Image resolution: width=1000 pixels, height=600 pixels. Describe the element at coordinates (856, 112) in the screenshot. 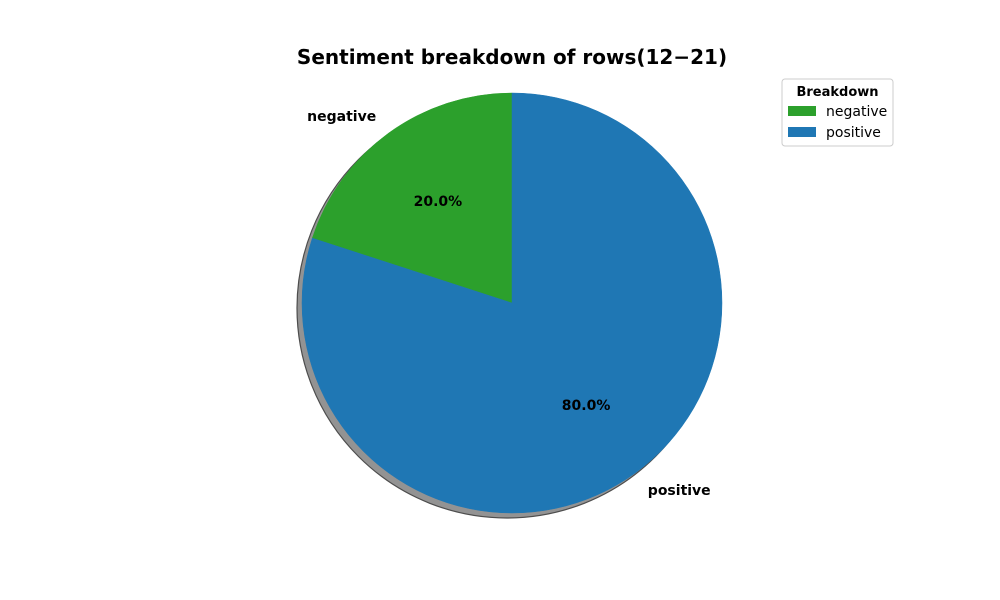

I see `legend-label-negative: negative` at that location.